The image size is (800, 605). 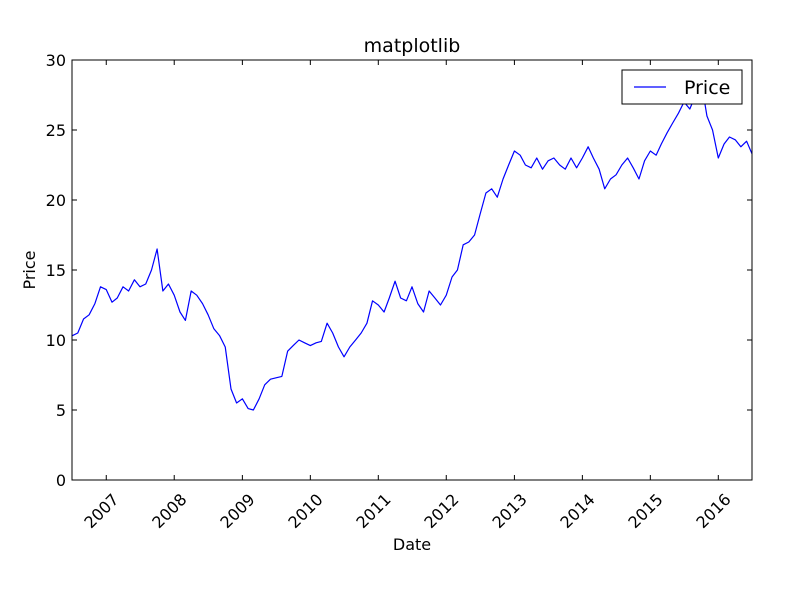 I want to click on y-axis-label: Price, so click(x=29, y=269).